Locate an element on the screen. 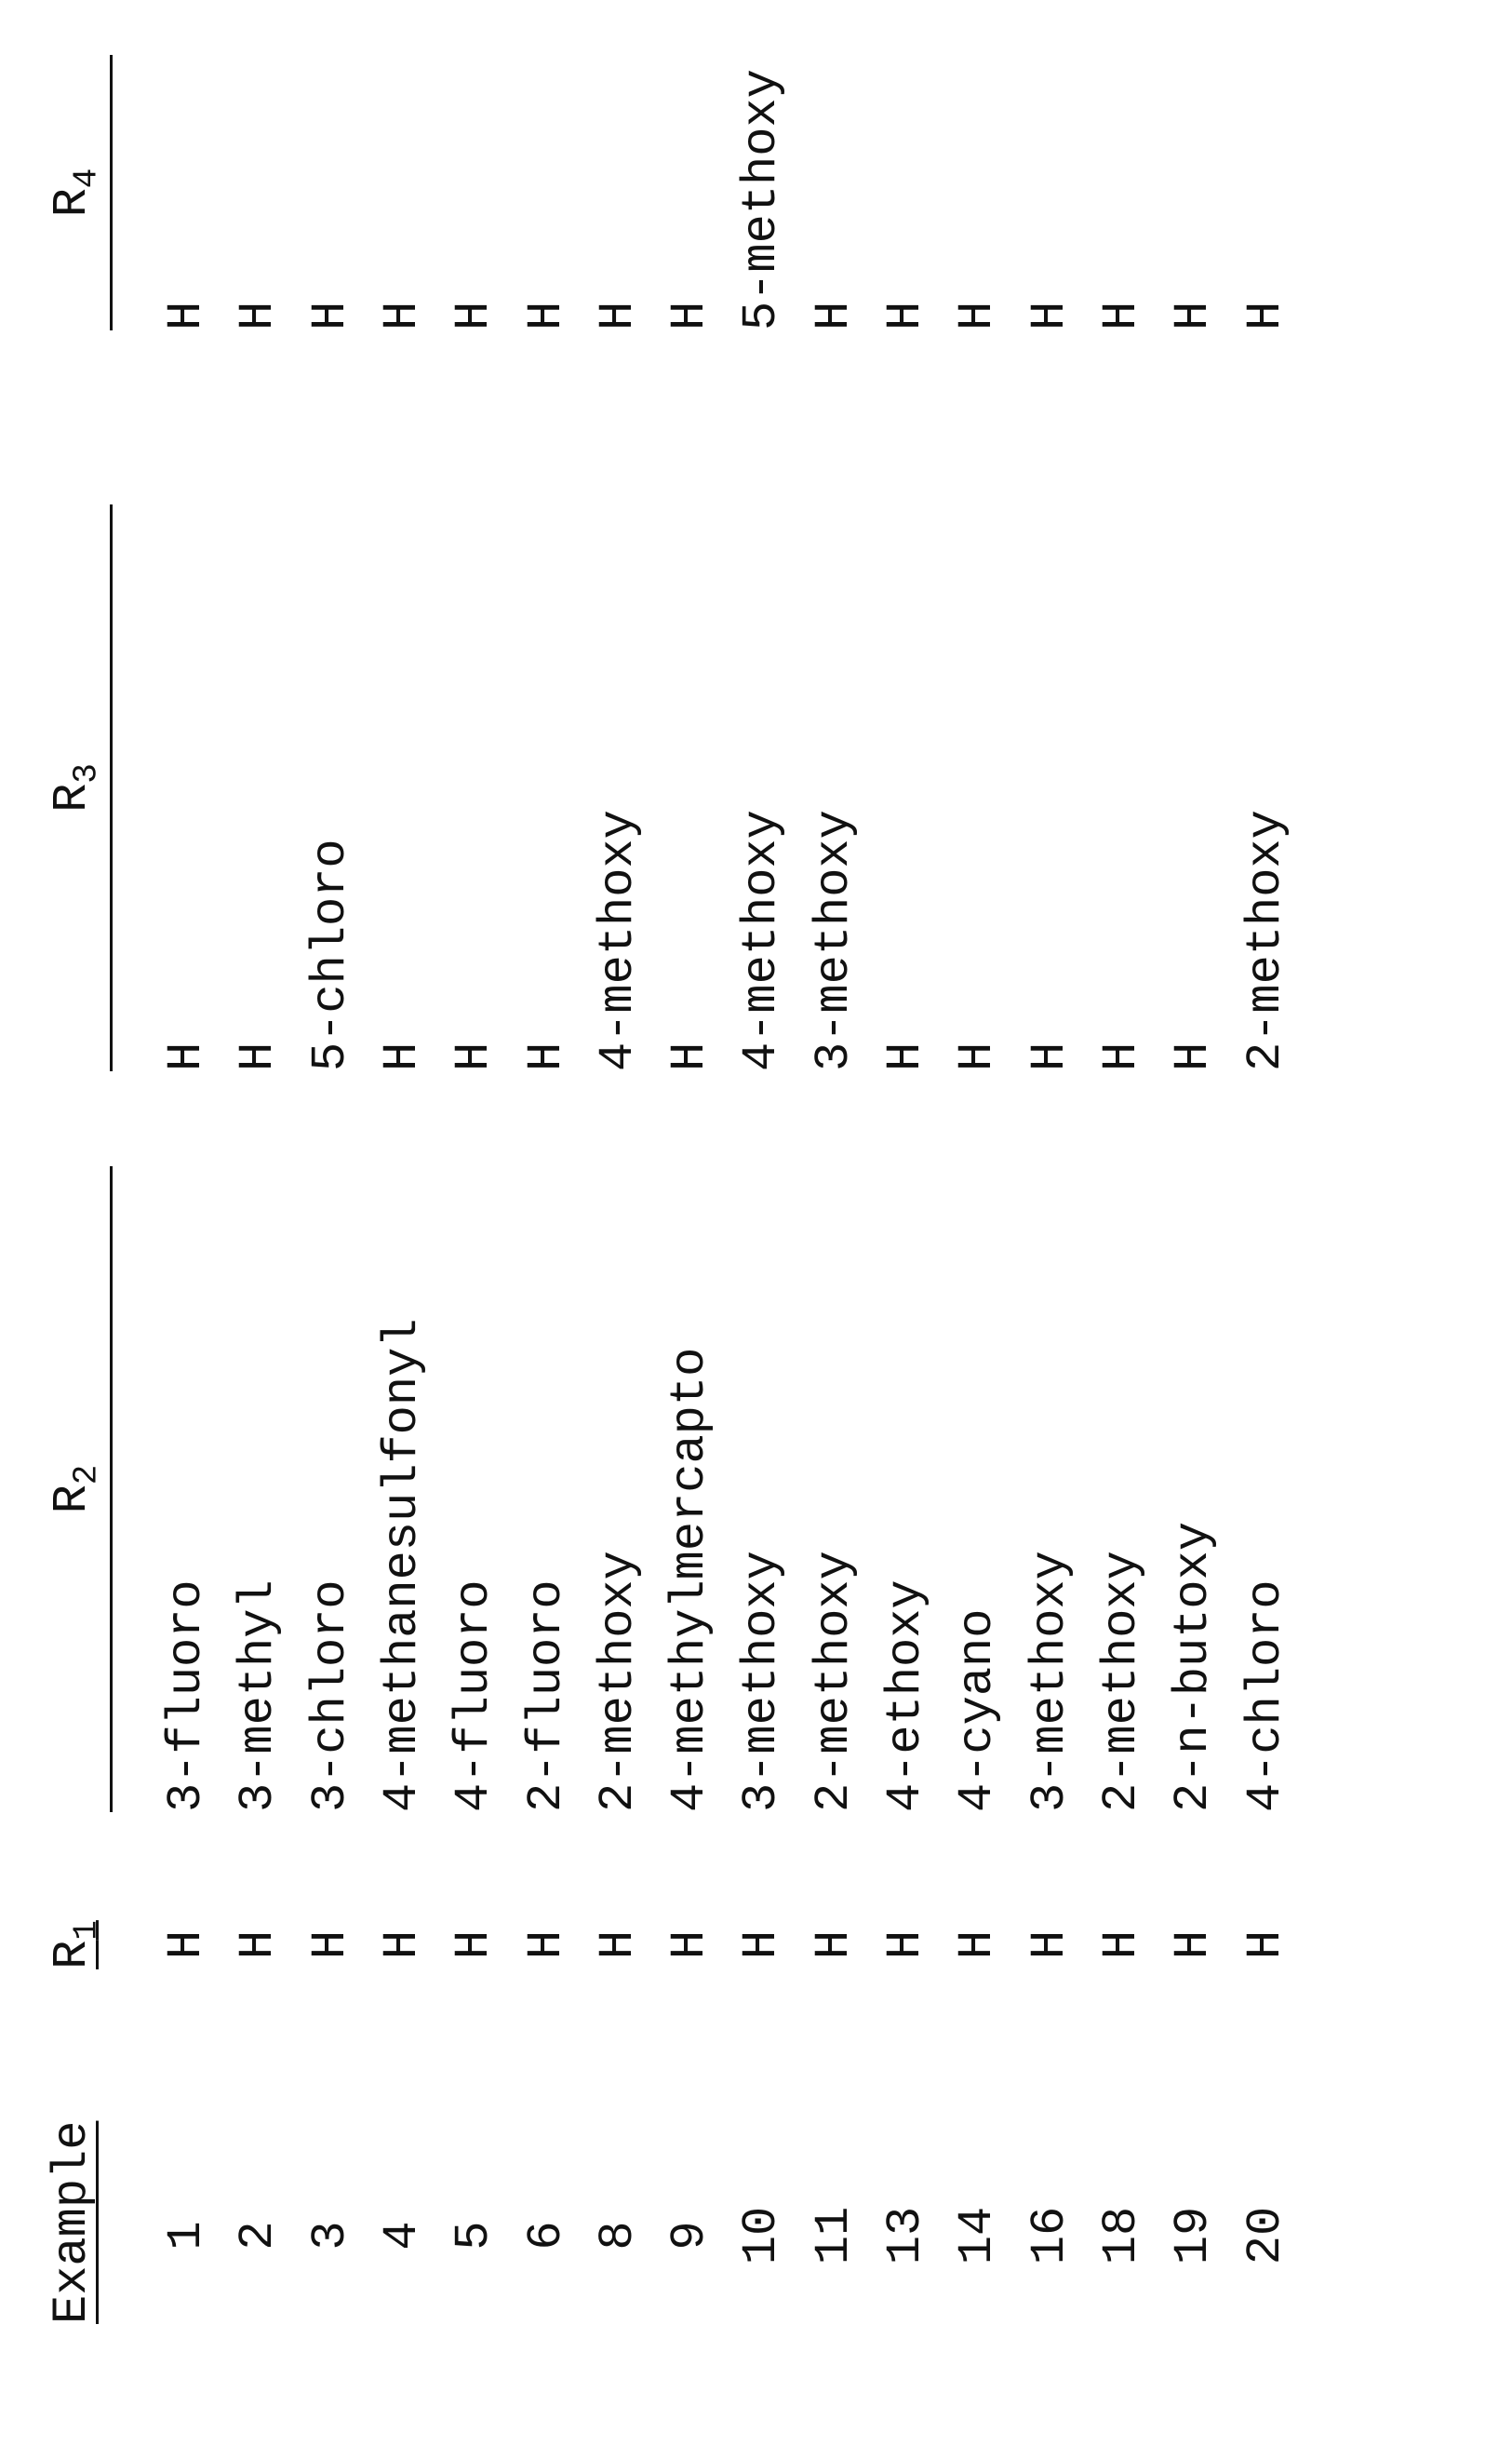  cell-example: 10 is located at coordinates (761, 2235).